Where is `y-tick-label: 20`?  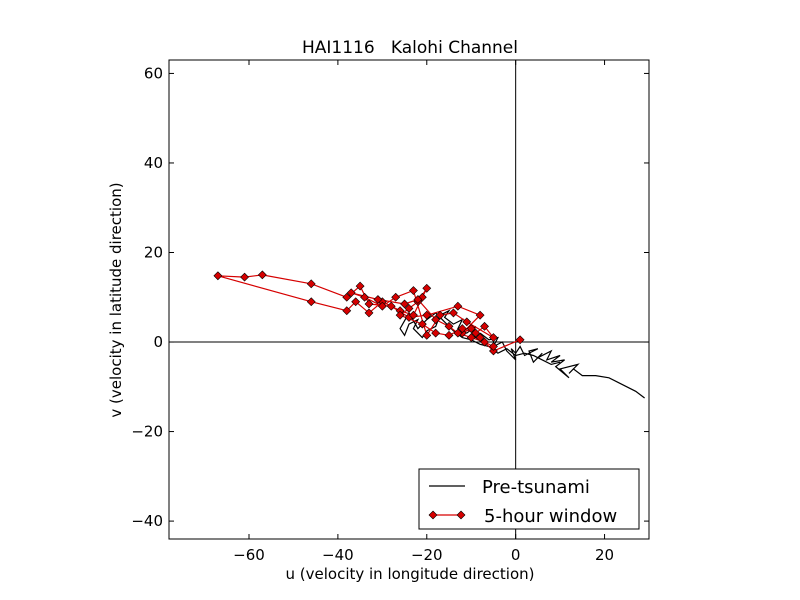 y-tick-label: 20 is located at coordinates (153, 252).